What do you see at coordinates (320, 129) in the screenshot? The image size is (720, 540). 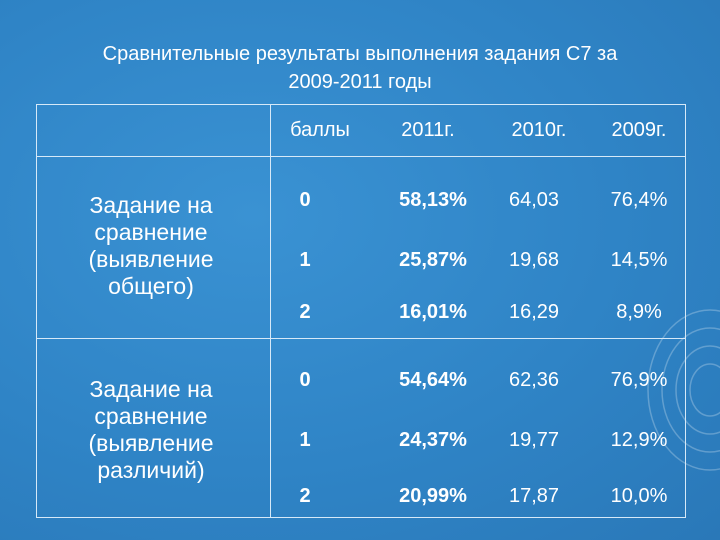 I see `header-score: баллы` at bounding box center [320, 129].